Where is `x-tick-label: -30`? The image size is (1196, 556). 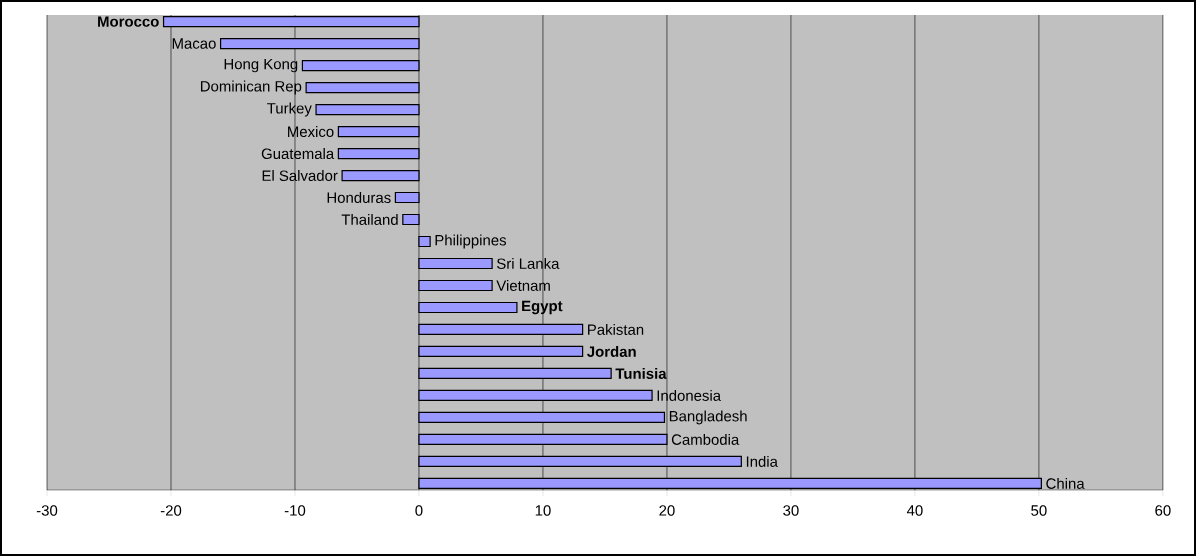 x-tick-label: -30 is located at coordinates (47, 510).